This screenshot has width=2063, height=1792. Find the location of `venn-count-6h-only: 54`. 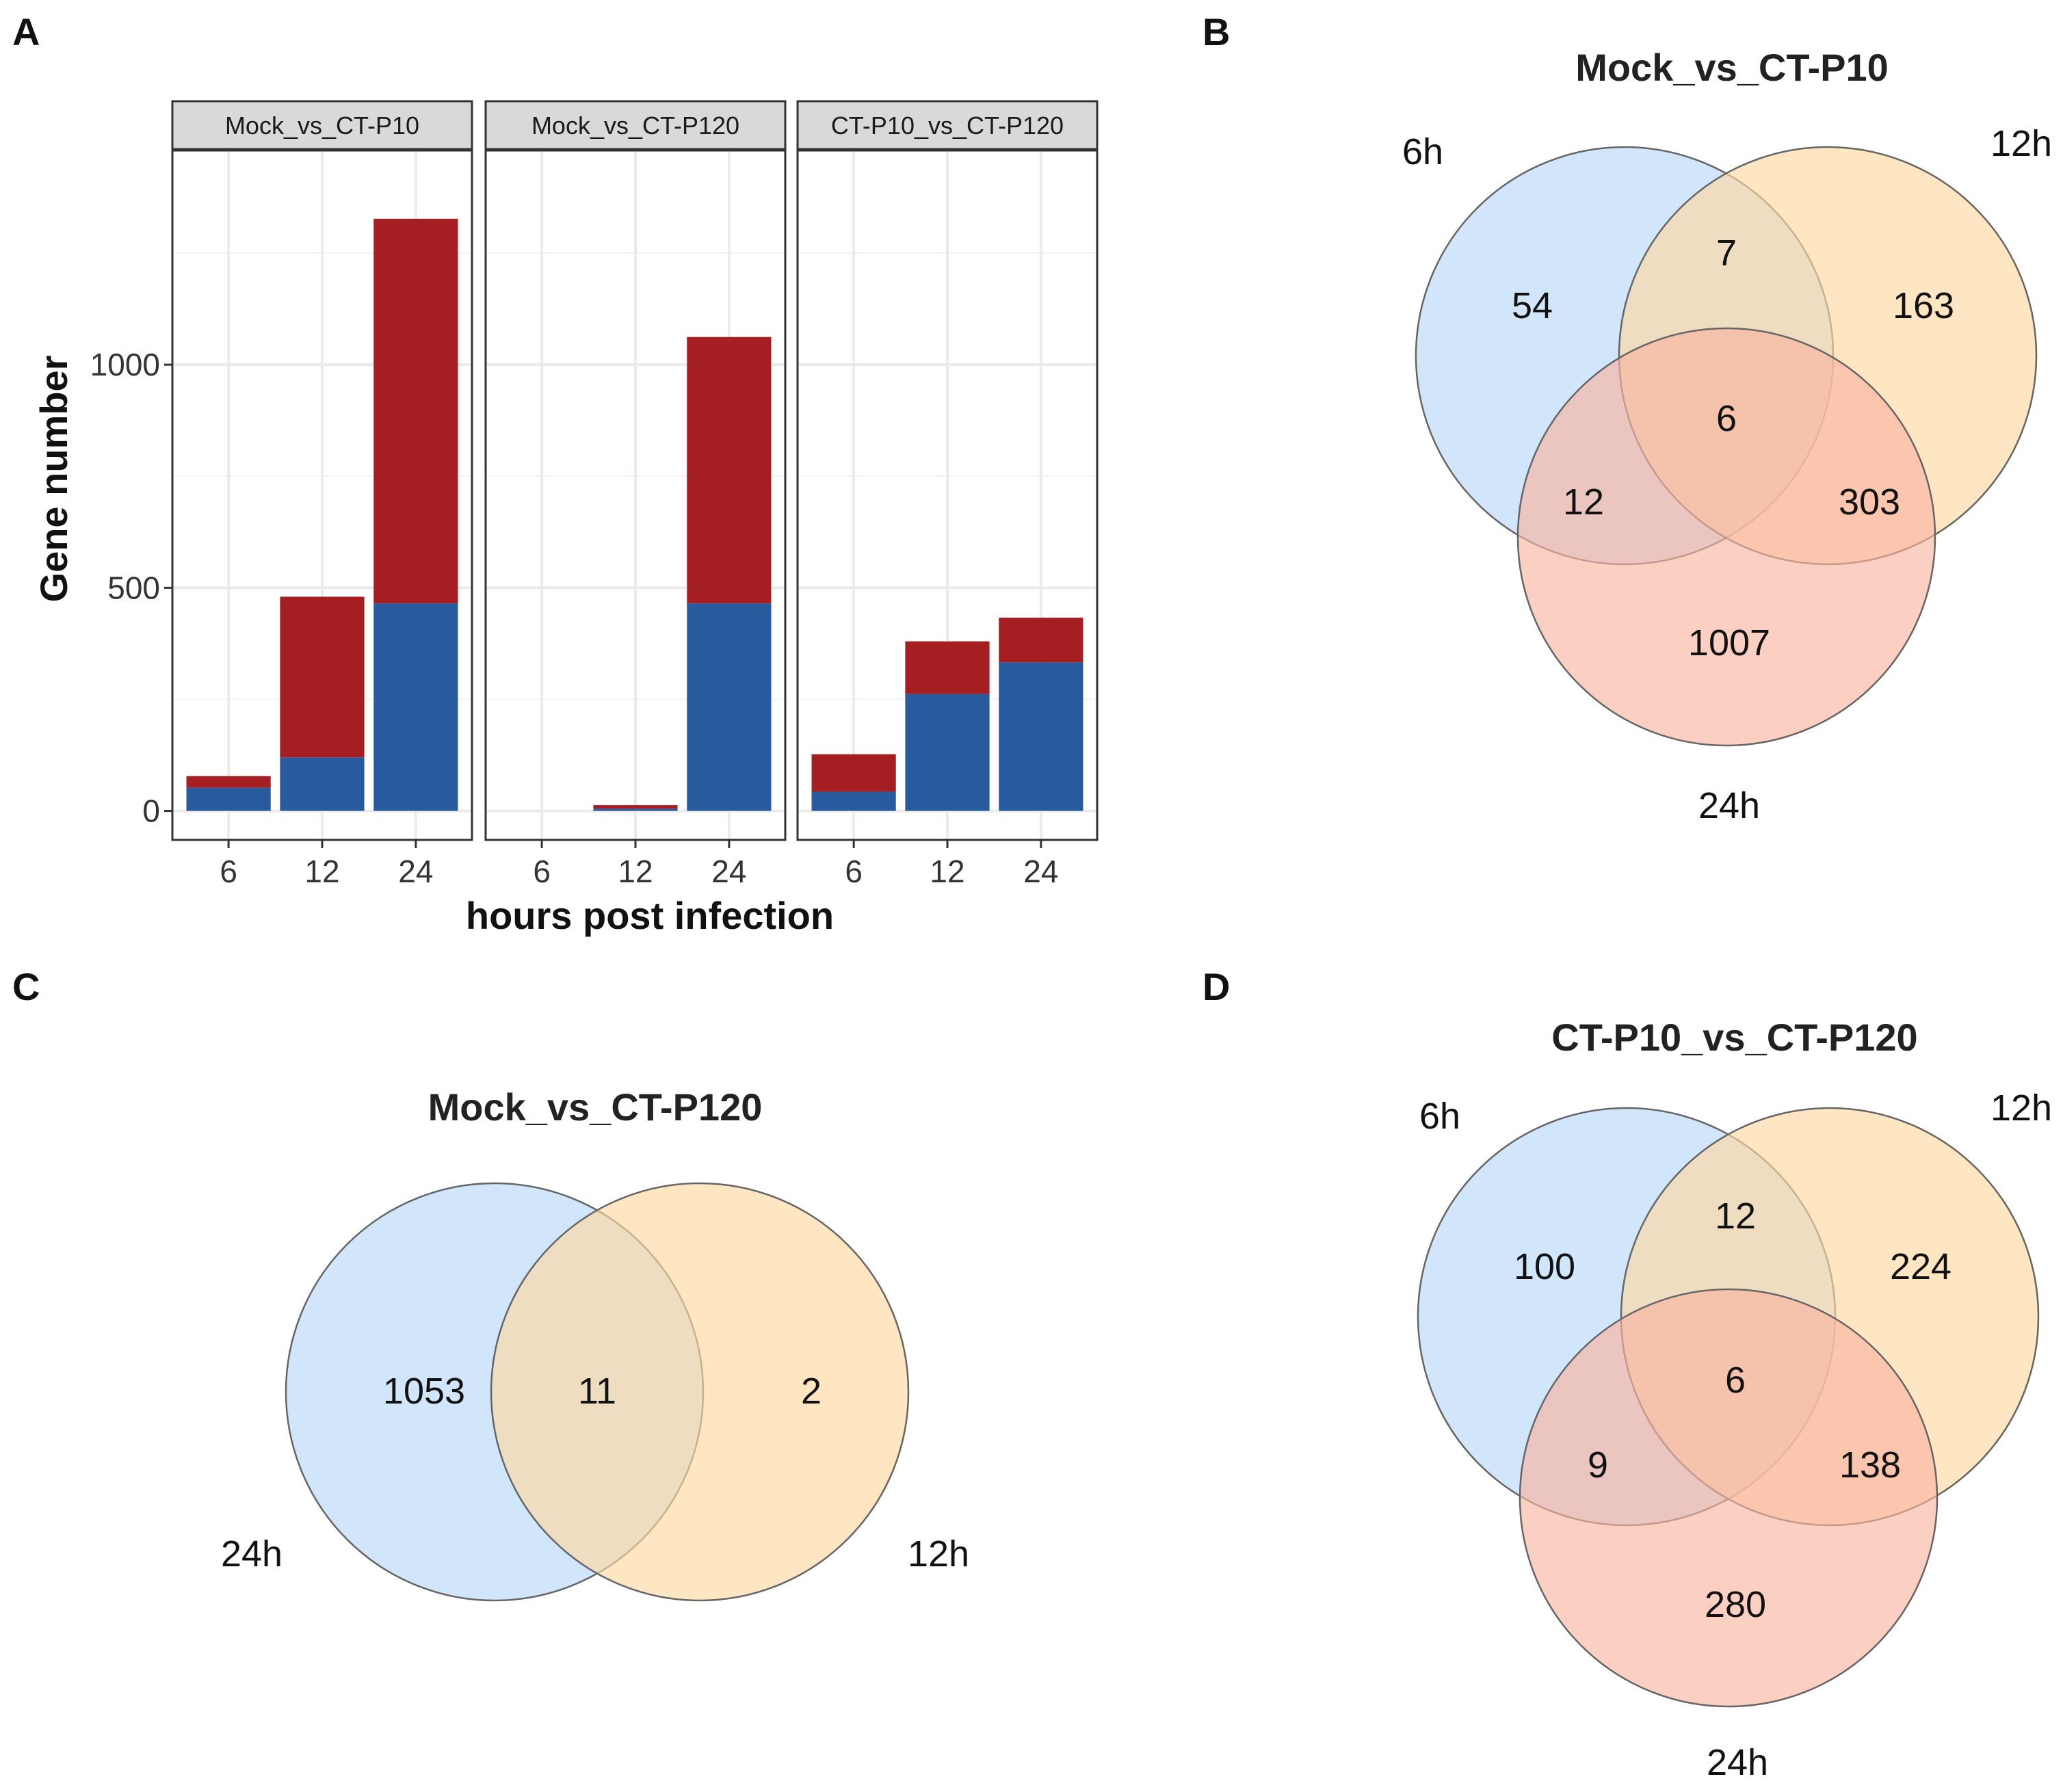

venn-count-6h-only: 54 is located at coordinates (1532, 305).